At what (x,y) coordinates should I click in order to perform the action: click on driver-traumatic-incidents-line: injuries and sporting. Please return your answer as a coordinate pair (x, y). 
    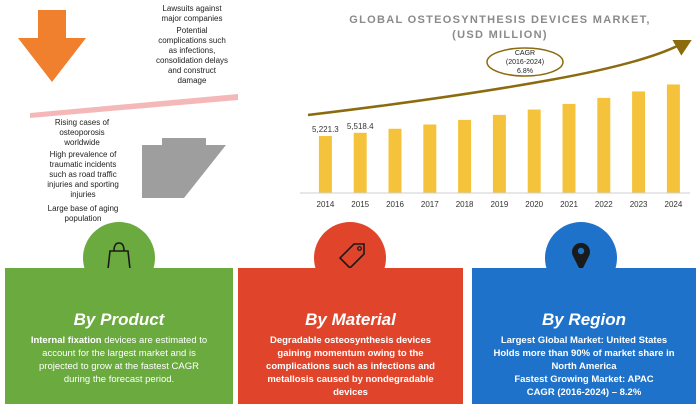
    Looking at the image, I should click on (83, 184).